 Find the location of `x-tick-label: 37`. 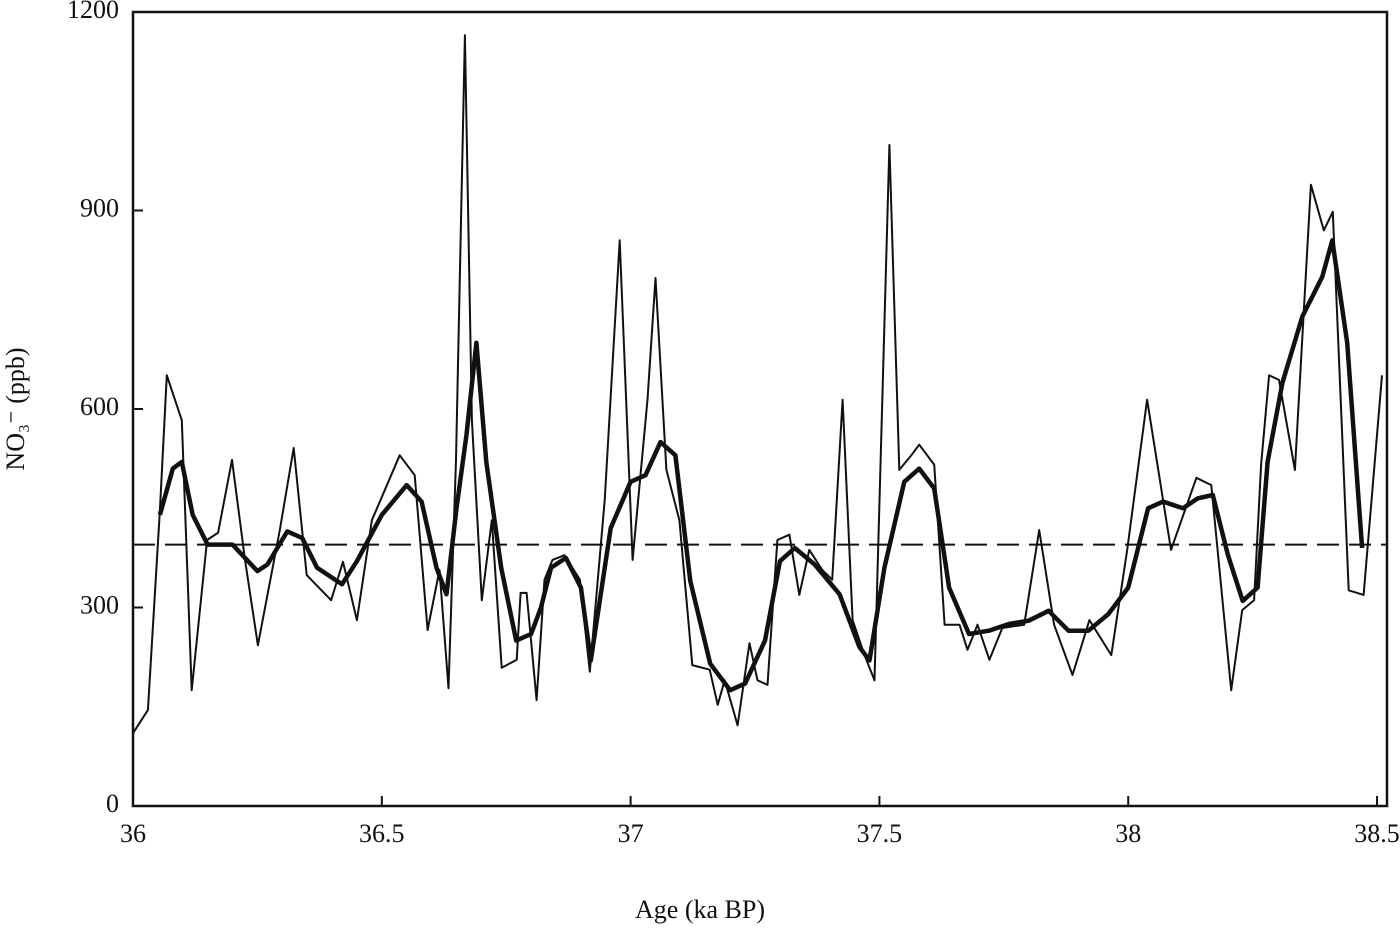

x-tick-label: 37 is located at coordinates (631, 833).